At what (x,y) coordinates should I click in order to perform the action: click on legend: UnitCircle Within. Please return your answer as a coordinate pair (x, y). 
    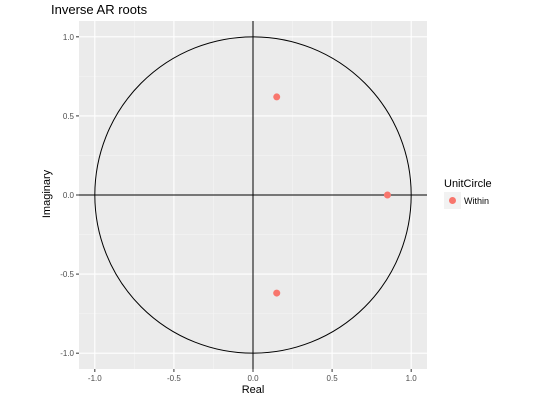
    Looking at the image, I should click on (468, 193).